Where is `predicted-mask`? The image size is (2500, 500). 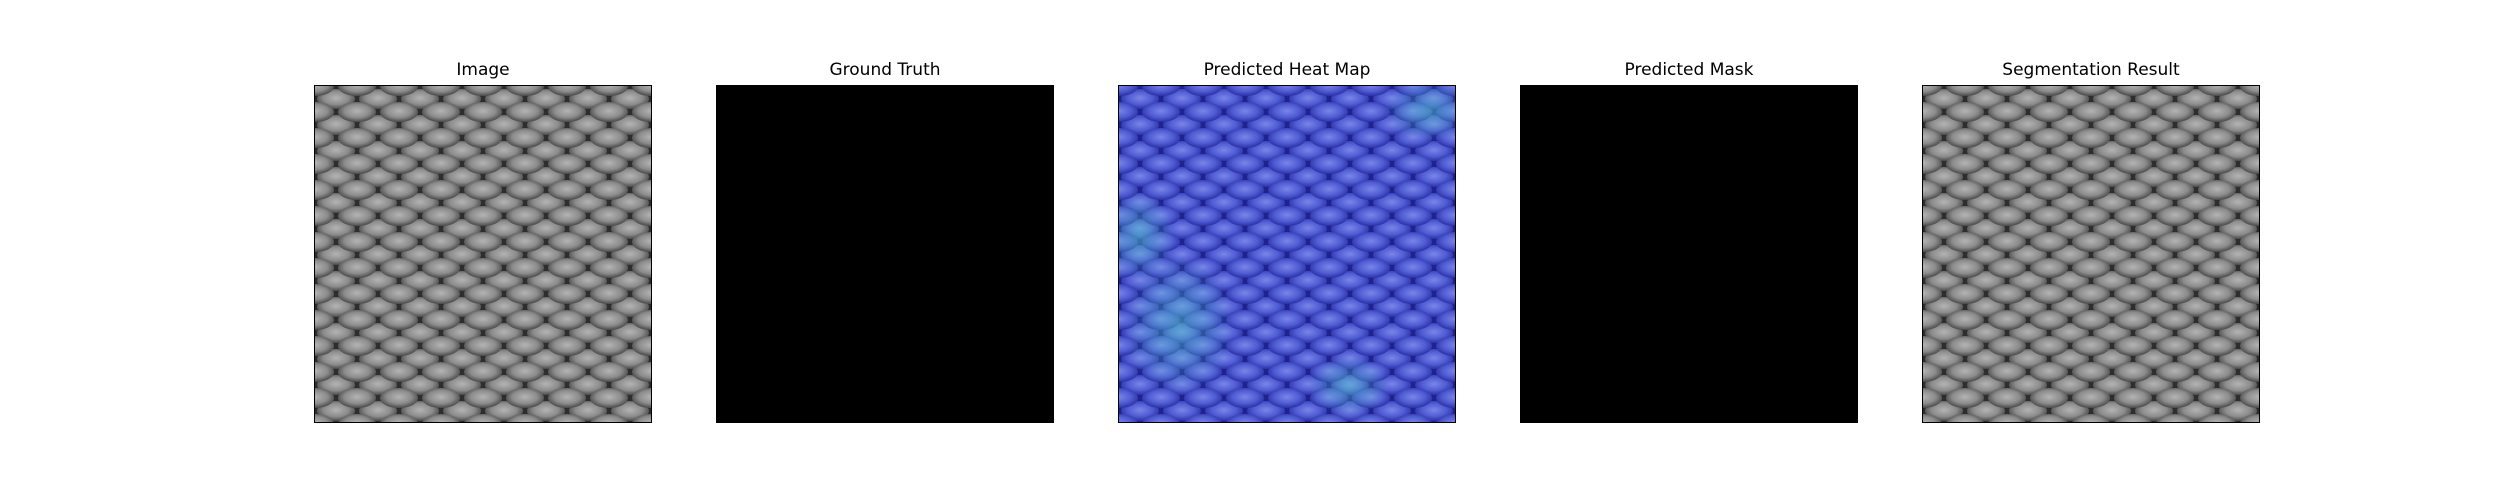 predicted-mask is located at coordinates (1689, 254).